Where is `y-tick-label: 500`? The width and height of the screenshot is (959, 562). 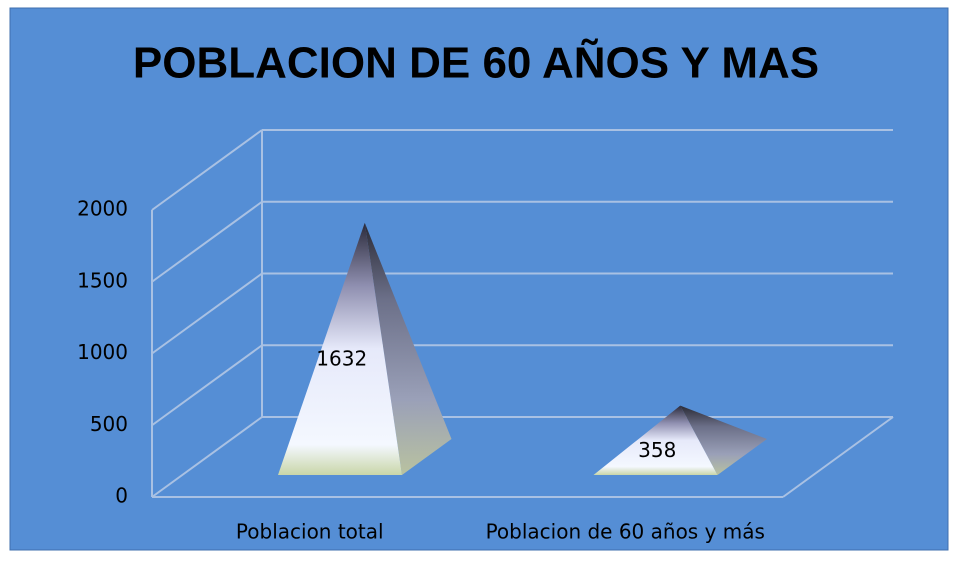
y-tick-label: 500 is located at coordinates (109, 424).